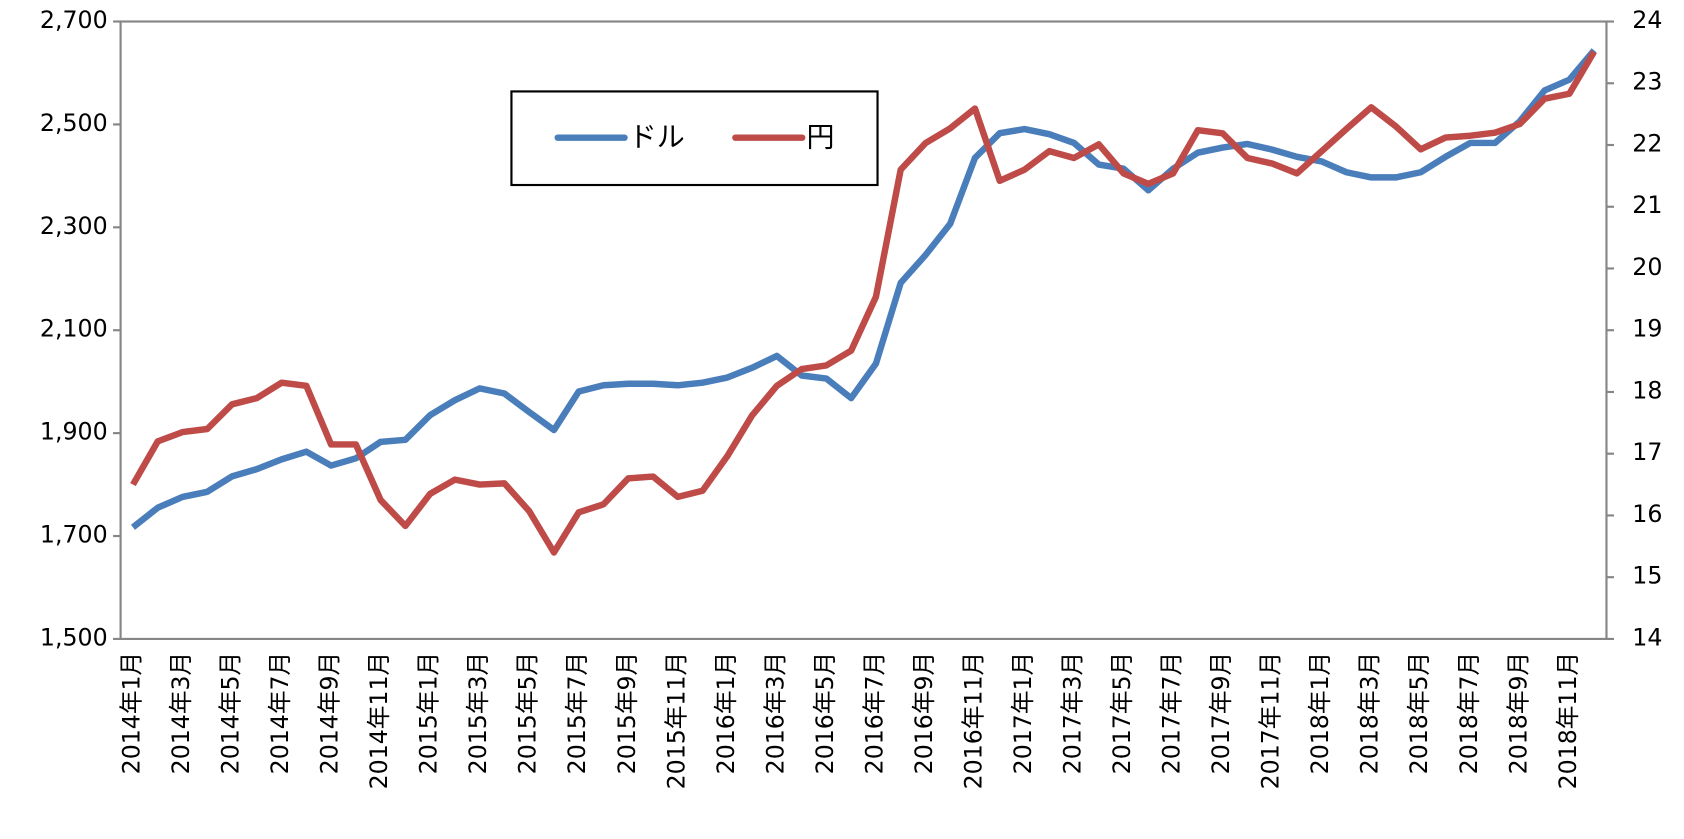 The width and height of the screenshot is (1684, 839). Describe the element at coordinates (74, 329) in the screenshot. I see `y-tick-label: 2,100` at that location.